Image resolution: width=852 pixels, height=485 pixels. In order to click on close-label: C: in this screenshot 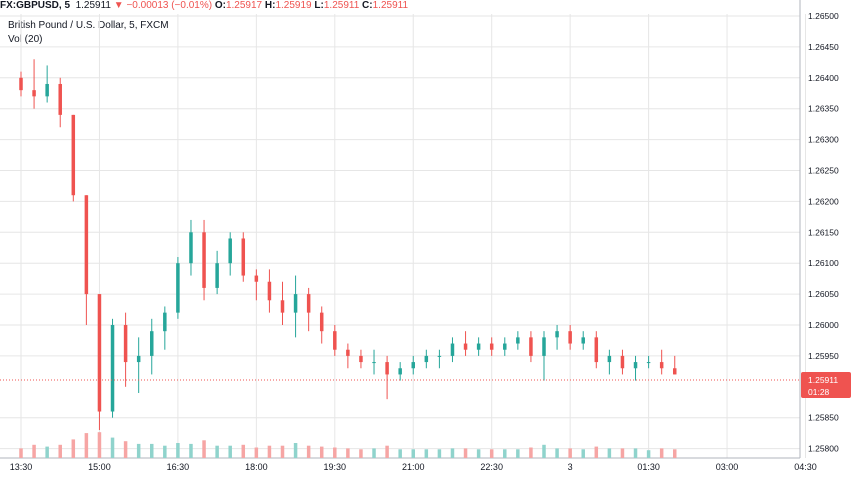, I will do `click(367, 5)`.